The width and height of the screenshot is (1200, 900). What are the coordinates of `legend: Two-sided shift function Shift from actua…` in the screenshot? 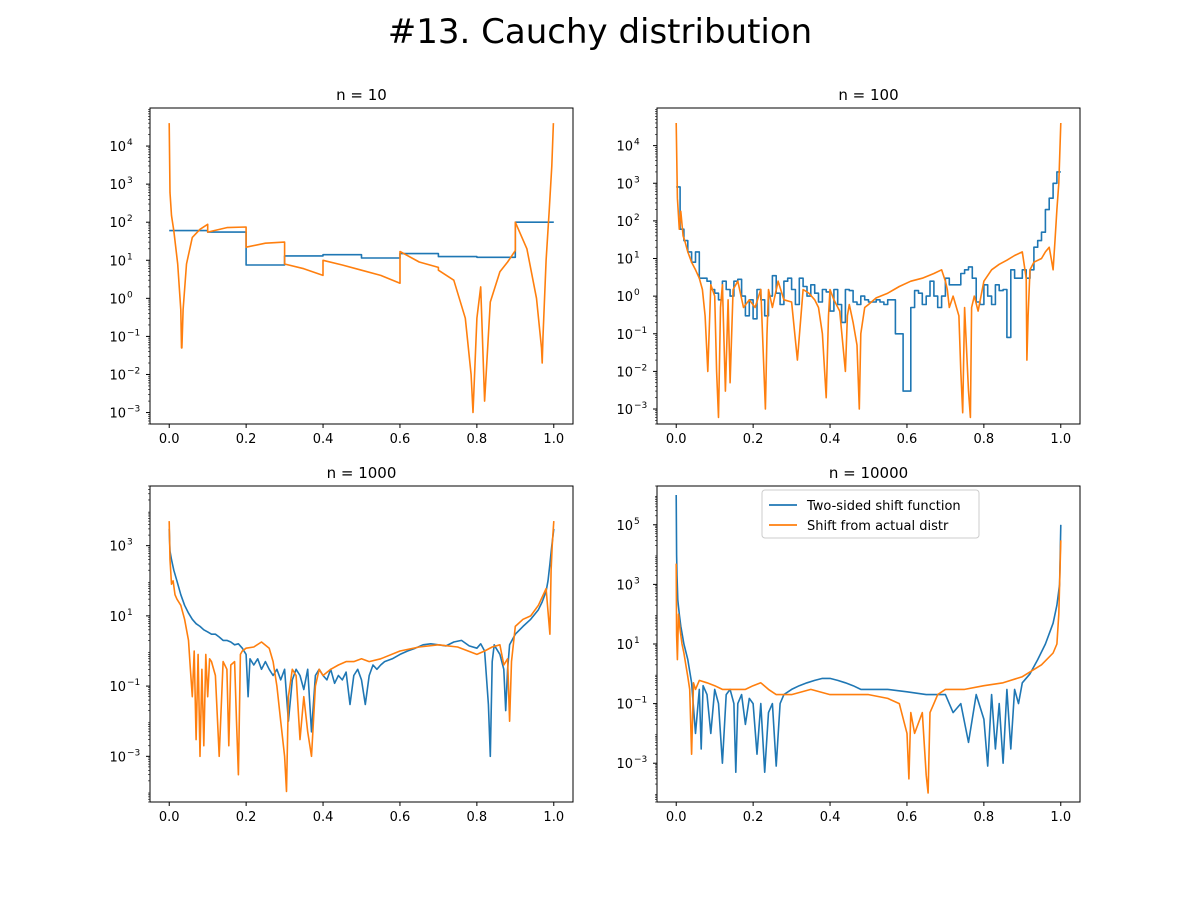 It's located at (870, 514).